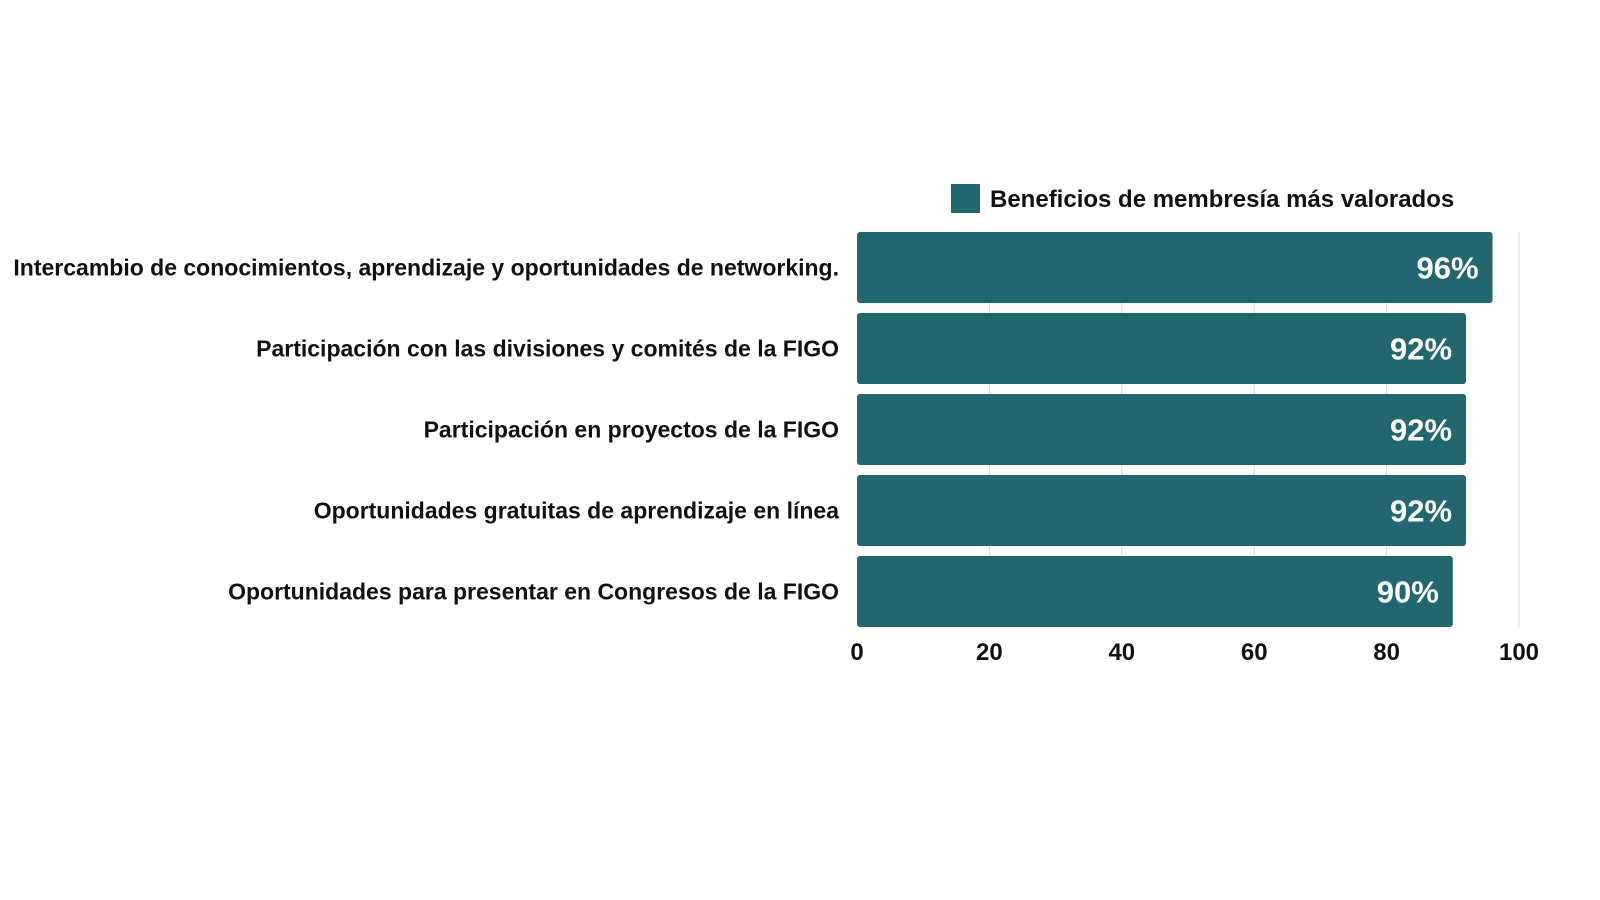  What do you see at coordinates (631, 430) in the screenshot?
I see `category-label: Participación en proyectos de la FIGO` at bounding box center [631, 430].